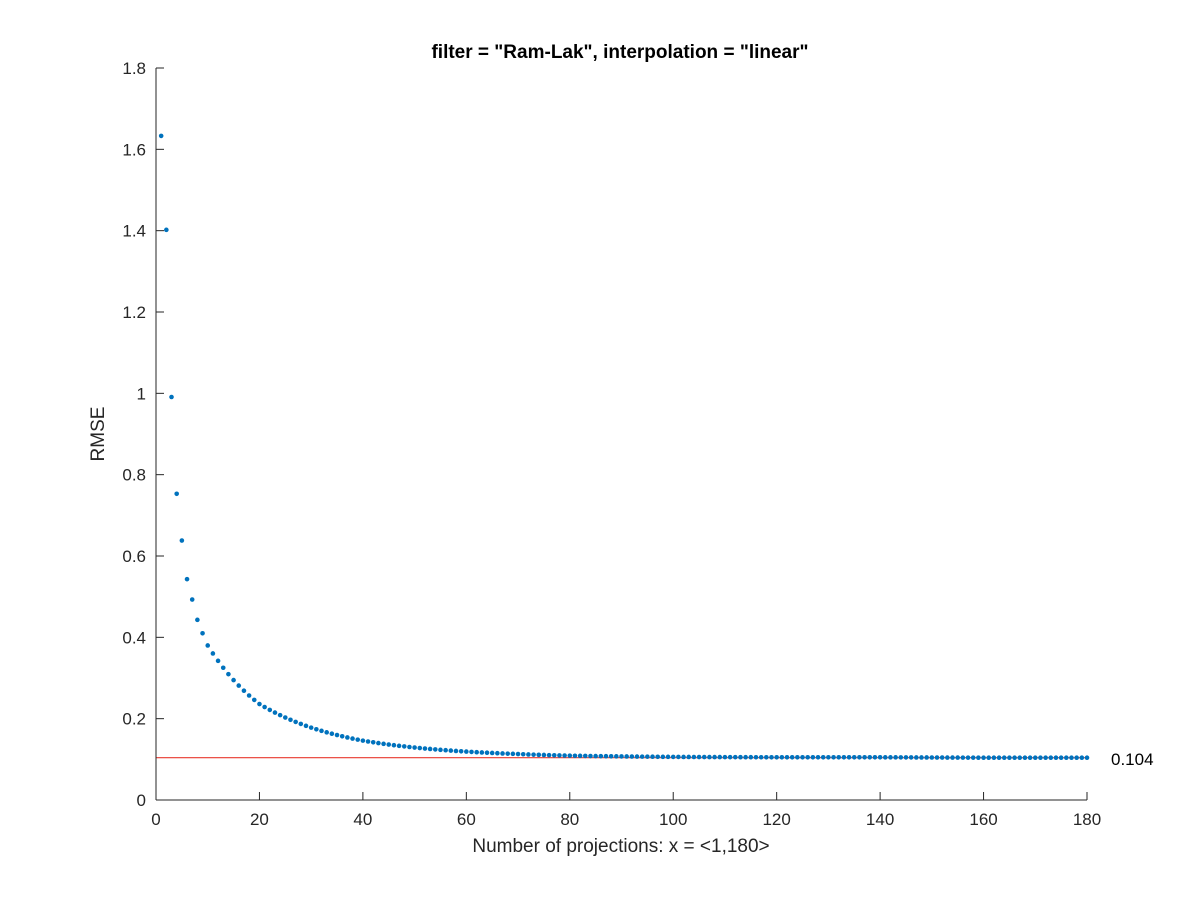 This screenshot has height=900, width=1200. What do you see at coordinates (134, 68) in the screenshot?
I see `y-tick-label: 1.8` at bounding box center [134, 68].